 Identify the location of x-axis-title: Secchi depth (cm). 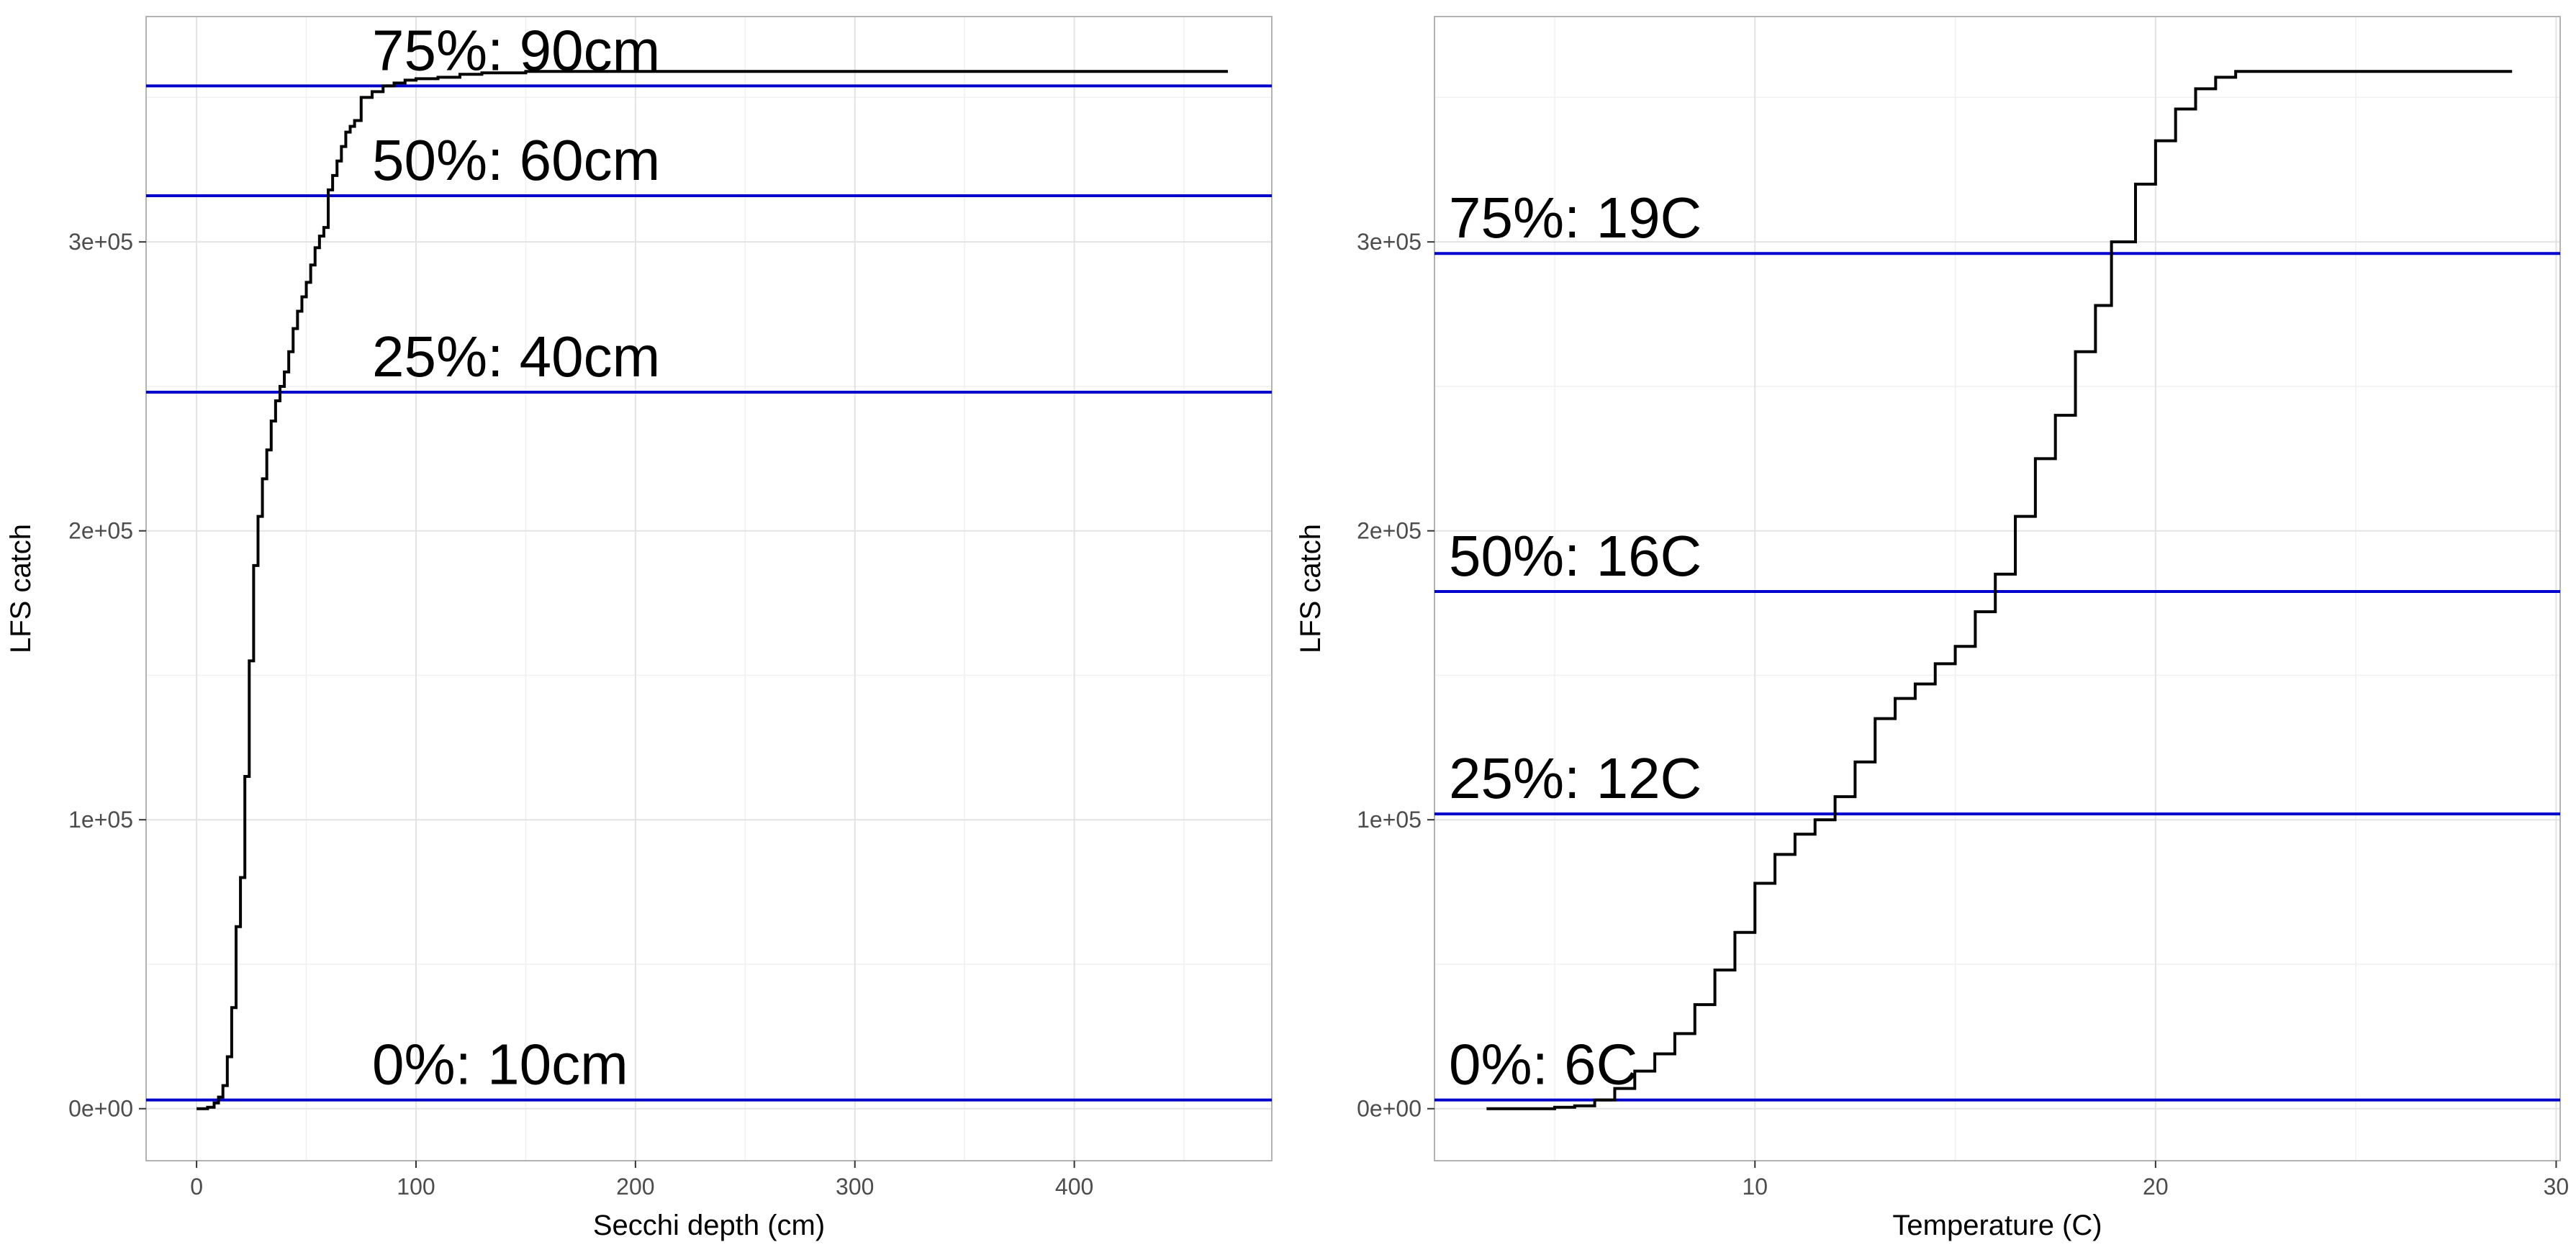
(709, 1225).